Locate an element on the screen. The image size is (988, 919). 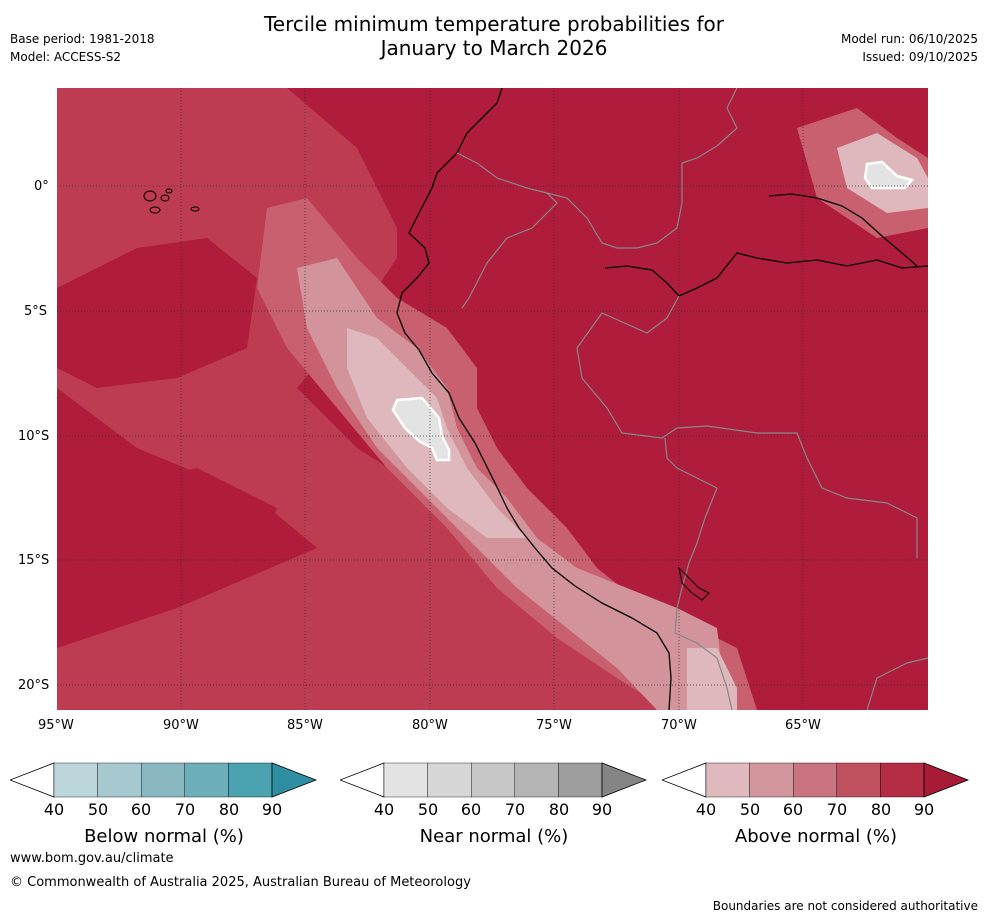
near-normal-patch-peru is located at coordinates (421, 429).